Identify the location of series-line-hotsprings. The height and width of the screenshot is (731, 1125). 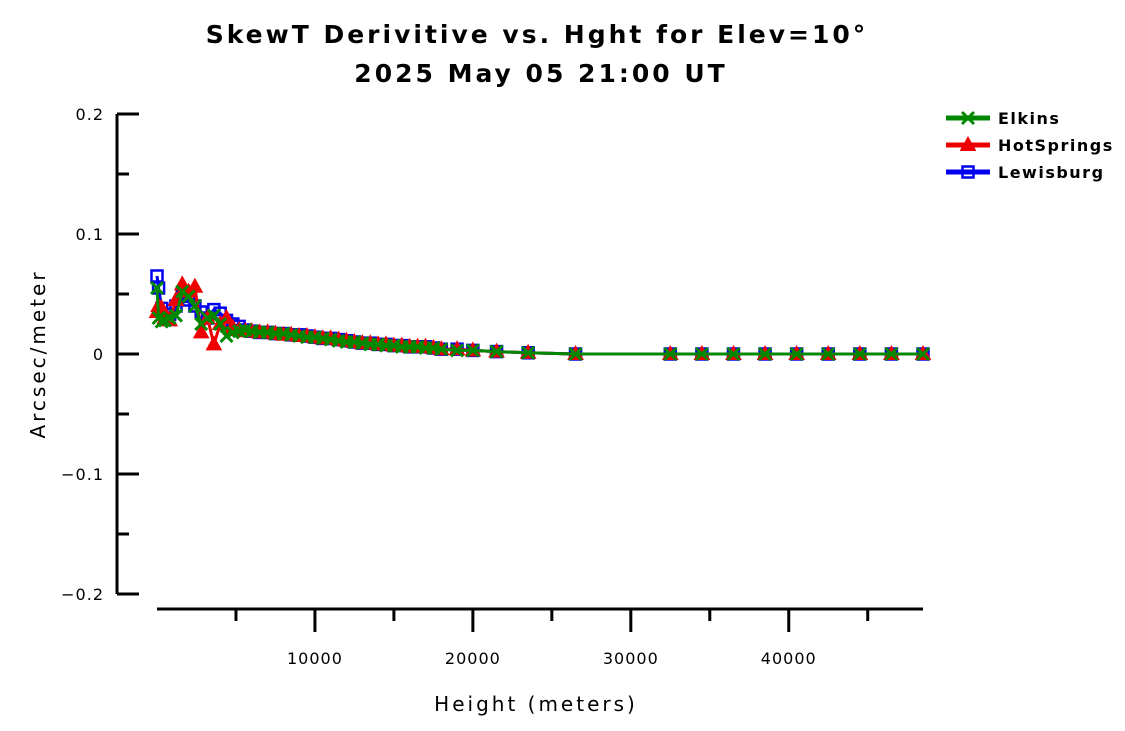
(539, 319).